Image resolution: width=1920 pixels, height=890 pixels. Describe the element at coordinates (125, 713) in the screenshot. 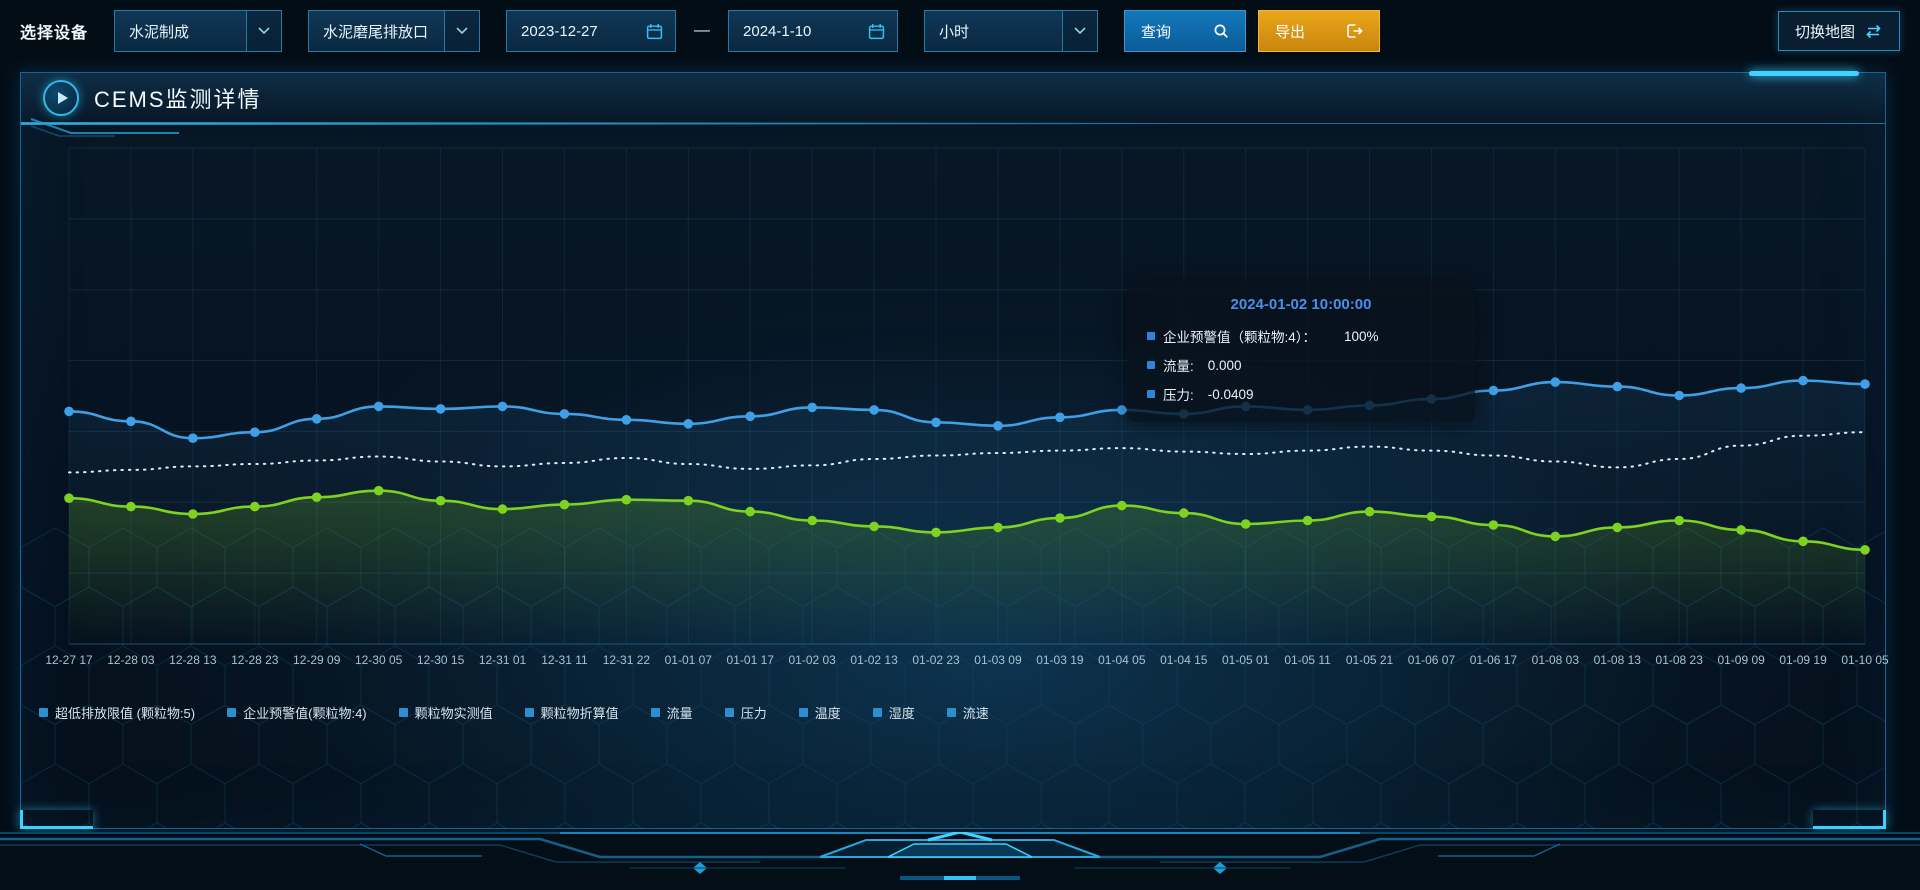

I see `legend-label: 超低排放限值 (颗粒物:5)` at that location.